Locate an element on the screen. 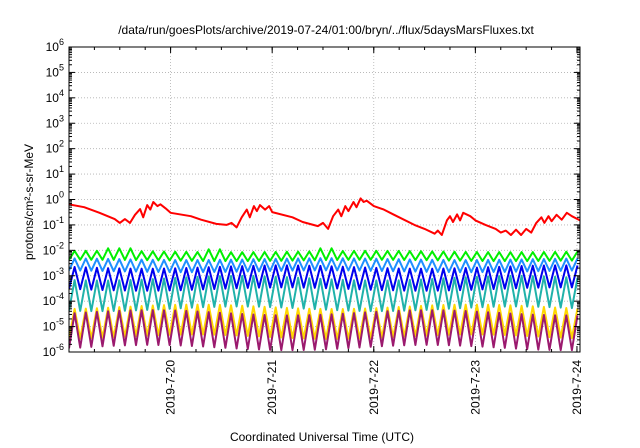 The image size is (640, 448). y-tick-label: 10⁻³ is located at coordinates (53, 274).